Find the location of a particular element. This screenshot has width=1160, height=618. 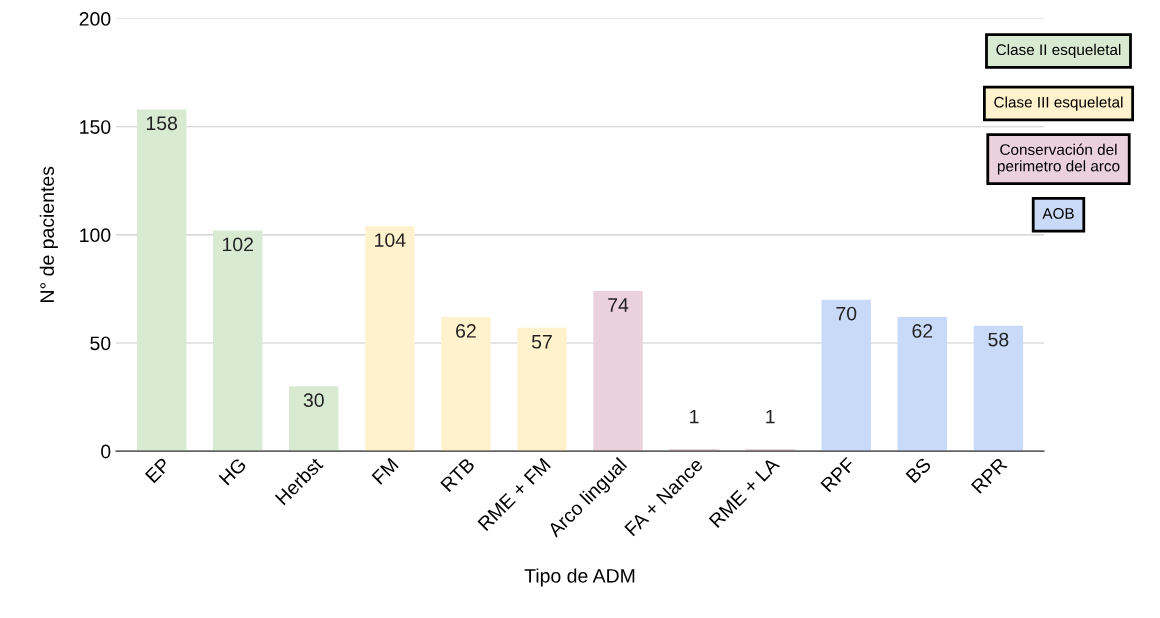

data-label: 104 is located at coordinates (390, 240).